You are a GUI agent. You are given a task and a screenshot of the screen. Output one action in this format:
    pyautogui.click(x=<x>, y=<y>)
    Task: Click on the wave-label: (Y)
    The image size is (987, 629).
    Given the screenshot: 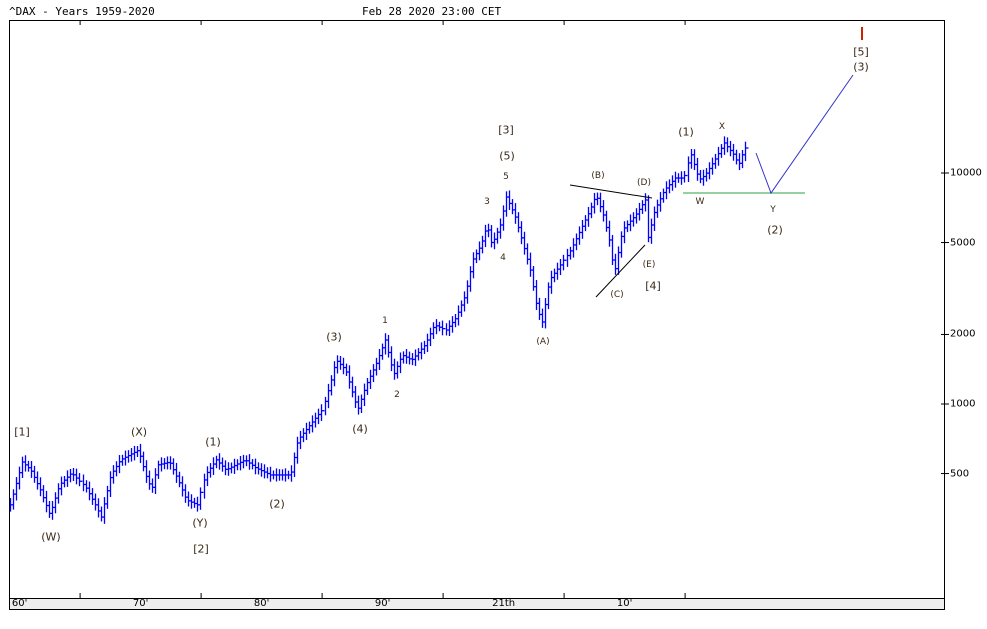 What is the action you would take?
    pyautogui.click(x=200, y=523)
    